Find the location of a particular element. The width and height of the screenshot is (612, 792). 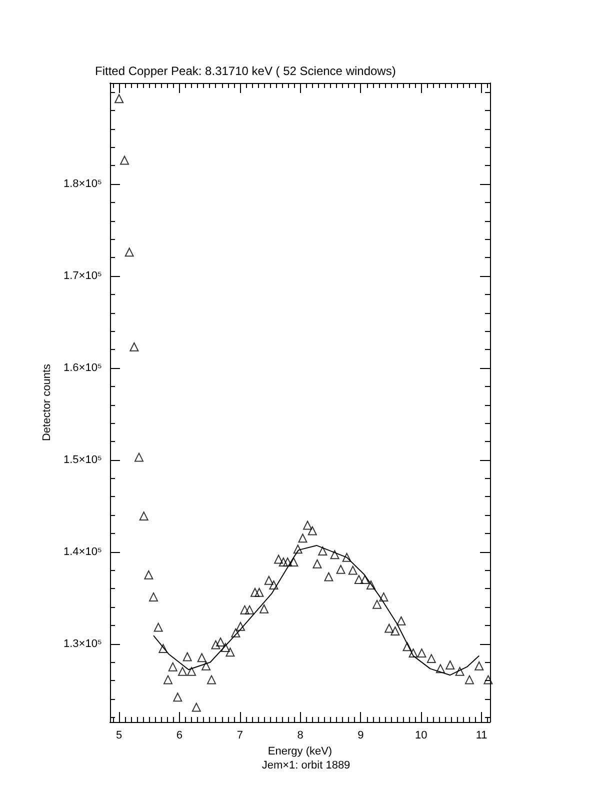

x-tick-label: 6 is located at coordinates (179, 736).